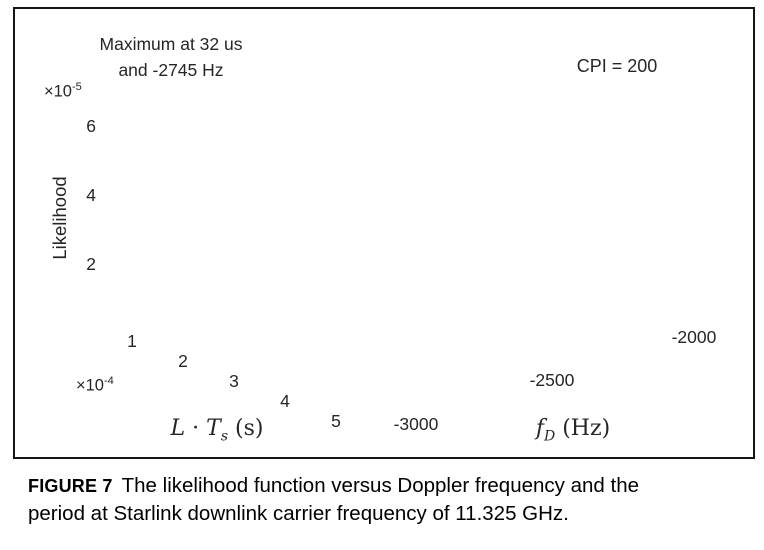 This screenshot has height=550, width=764. Describe the element at coordinates (552, 380) in the screenshot. I see `y-tick-label: -2500` at that location.